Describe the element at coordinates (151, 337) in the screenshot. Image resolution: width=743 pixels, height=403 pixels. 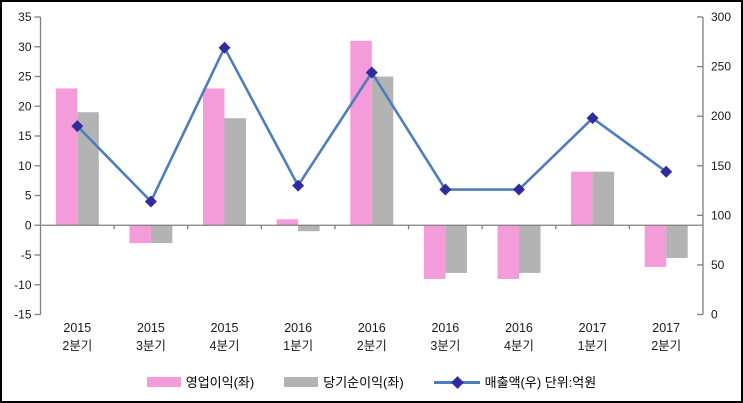
I see `category-label: 2015 3분기` at that location.